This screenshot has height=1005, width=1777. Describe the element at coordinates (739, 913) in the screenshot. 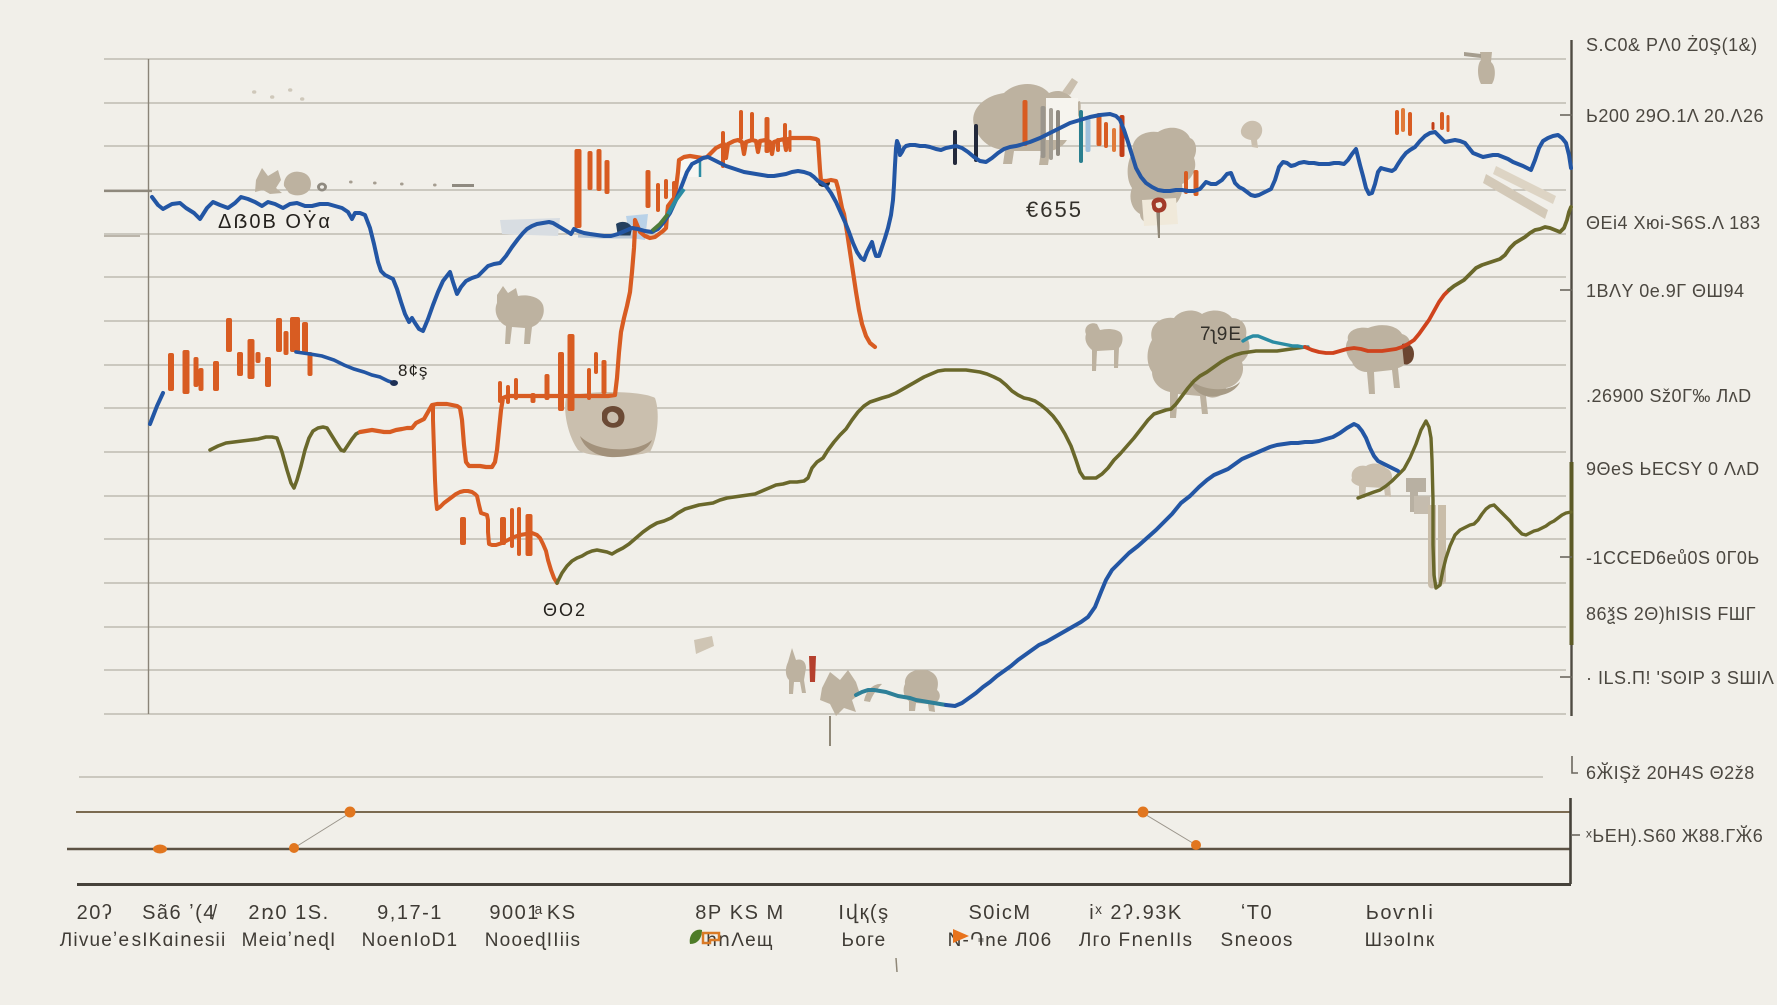

I see `svg-text: 8Р KS M` at that location.